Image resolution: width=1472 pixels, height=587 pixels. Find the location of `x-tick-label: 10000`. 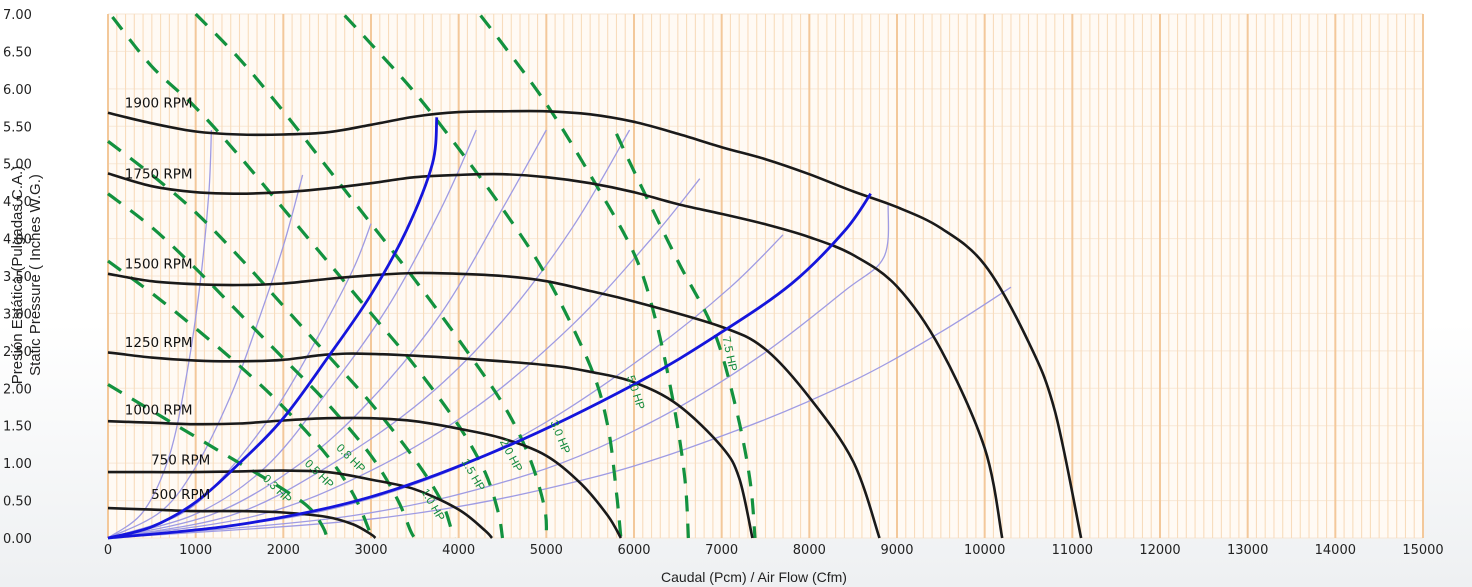

x-tick-label: 10000 is located at coordinates (984, 550).